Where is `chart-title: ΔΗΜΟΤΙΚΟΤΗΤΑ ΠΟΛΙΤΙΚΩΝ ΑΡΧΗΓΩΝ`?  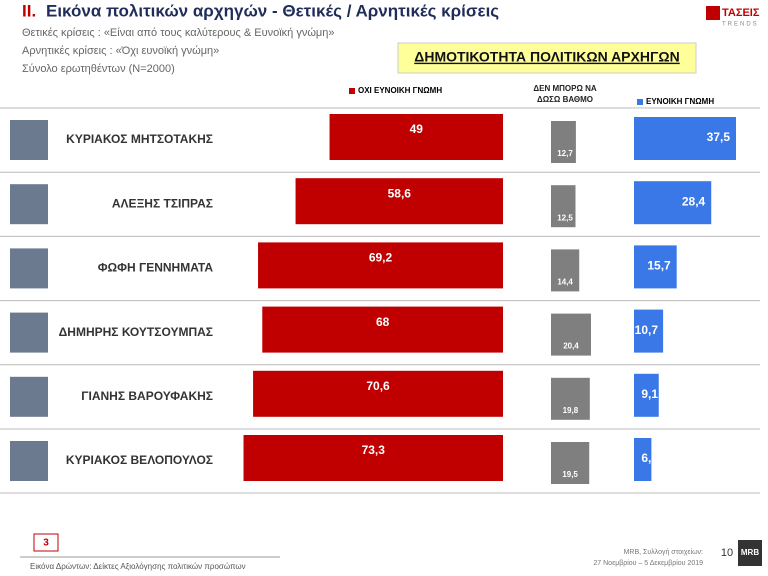
chart-title: ΔΗΜΟΤΙΚΟΤΗΤΑ ΠΟΛΙΤΙΚΩΝ ΑΡΧΗΓΩΝ is located at coordinates (546, 57).